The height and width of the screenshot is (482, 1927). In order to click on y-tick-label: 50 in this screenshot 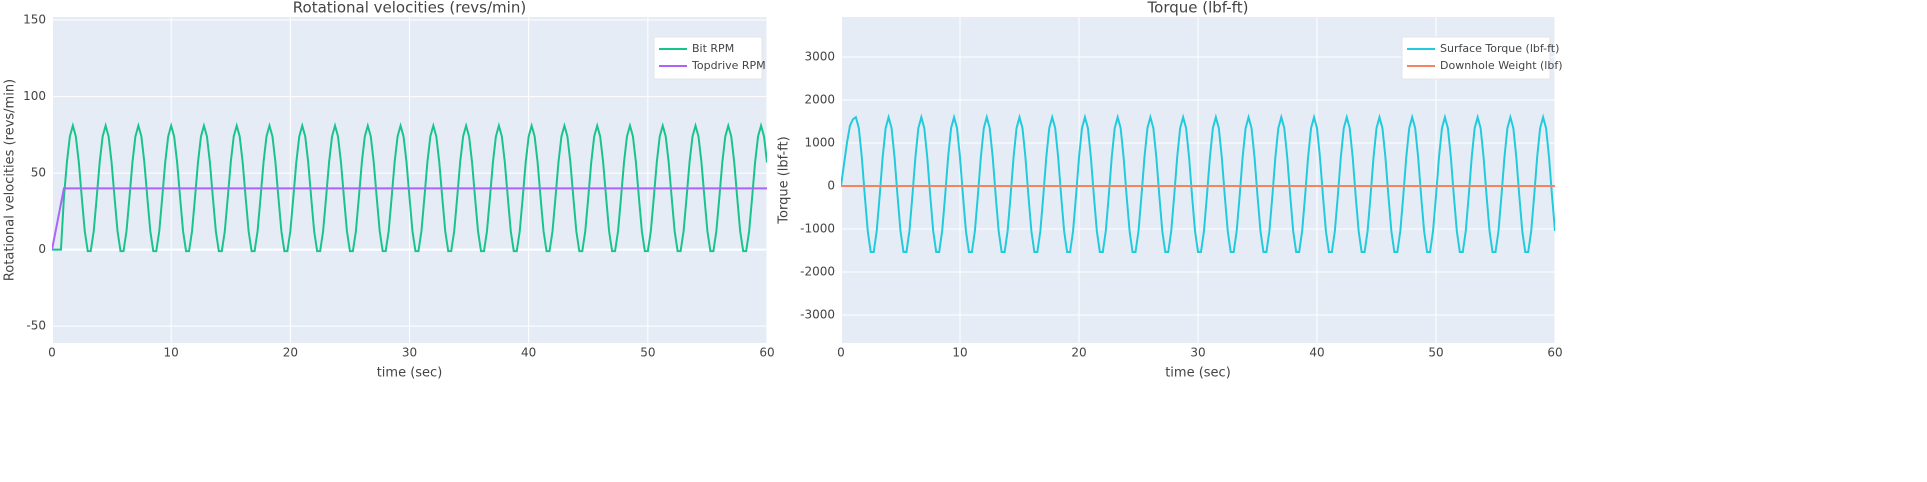, I will do `click(38, 173)`.